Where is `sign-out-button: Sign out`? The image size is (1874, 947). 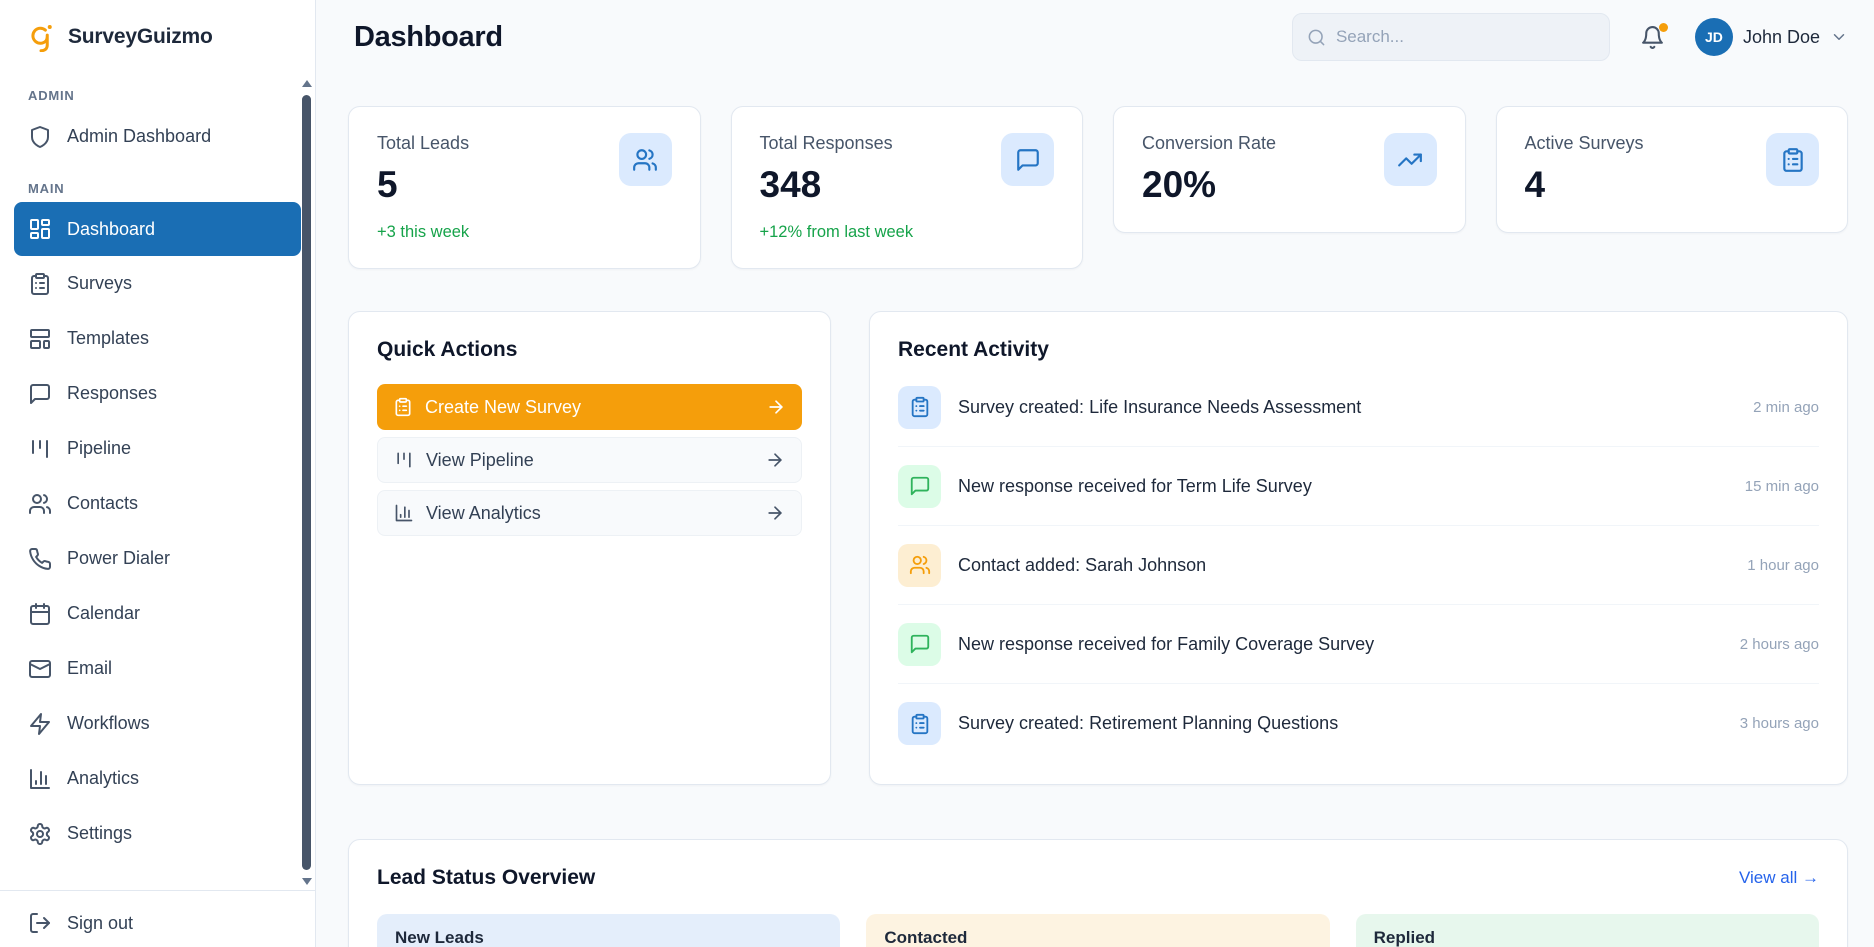
sign-out-button: Sign out is located at coordinates (157, 923).